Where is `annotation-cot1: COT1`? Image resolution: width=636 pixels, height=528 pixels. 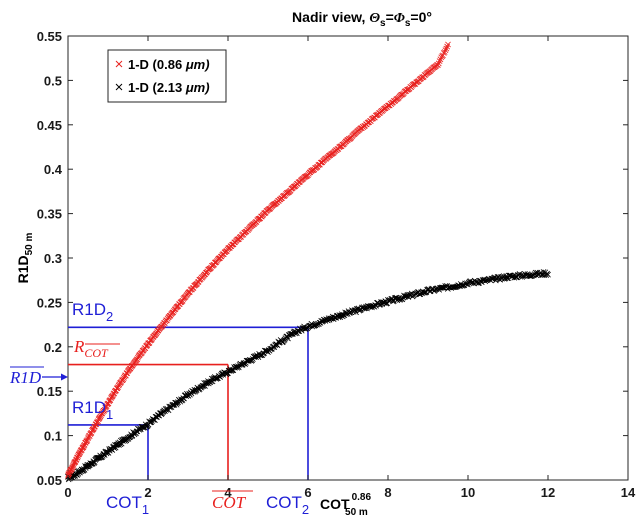
annotation-cot1: COT1 is located at coordinates (127, 505).